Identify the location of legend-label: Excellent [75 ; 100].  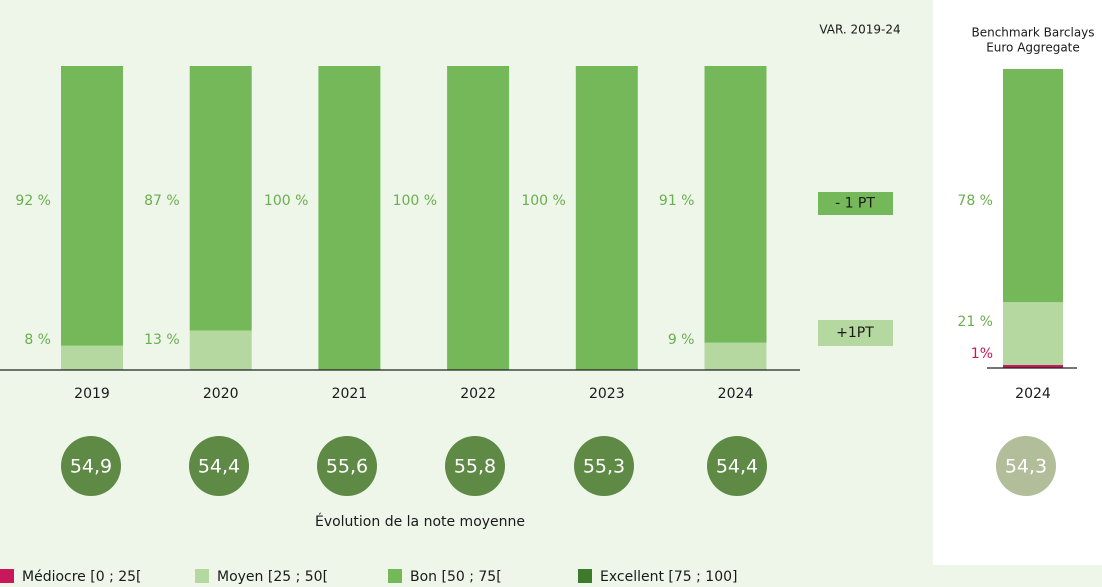
(668, 577).